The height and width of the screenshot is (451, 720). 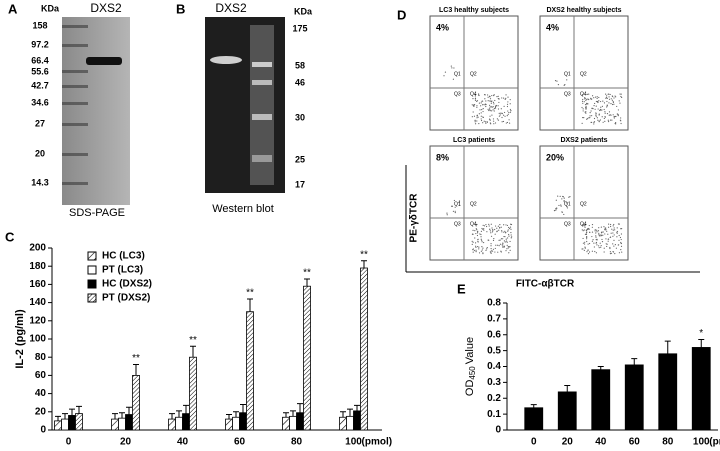 What do you see at coordinates (470, 366) in the screenshot?
I see `y-axis-label: OD450 Value` at bounding box center [470, 366].